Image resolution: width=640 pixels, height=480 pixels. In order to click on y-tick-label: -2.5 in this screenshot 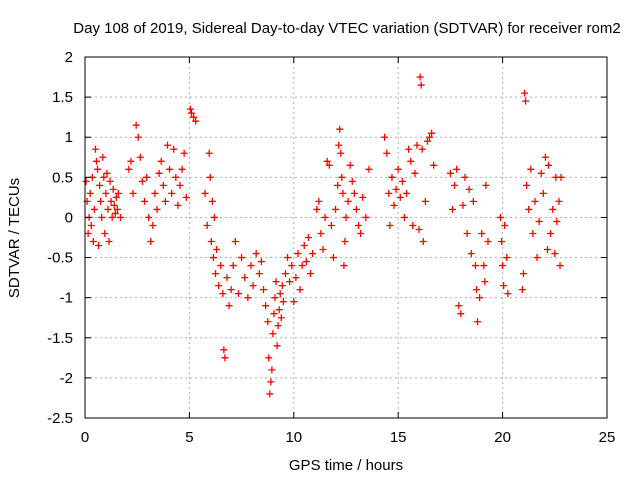, I will do `click(60, 418)`.